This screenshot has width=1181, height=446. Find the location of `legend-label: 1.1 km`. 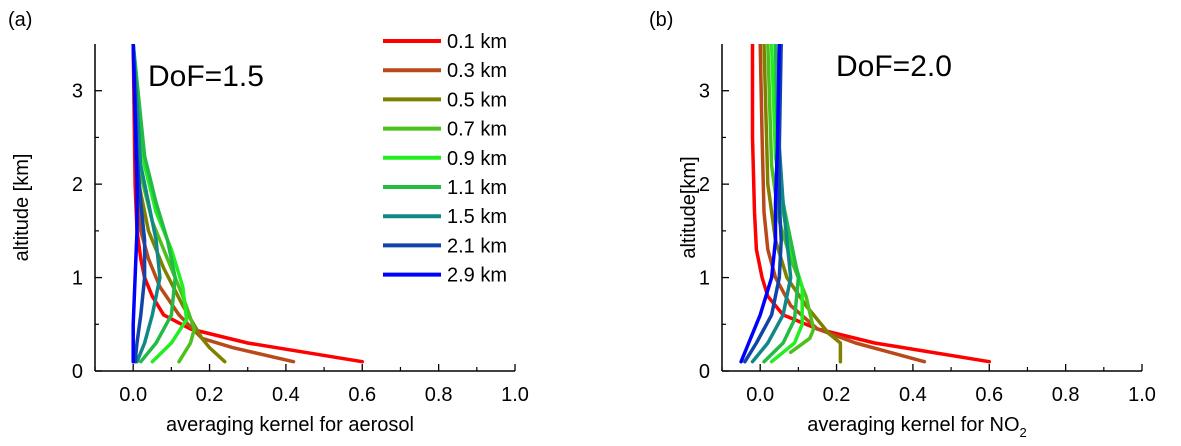

legend-label: 1.1 km is located at coordinates (477, 188).